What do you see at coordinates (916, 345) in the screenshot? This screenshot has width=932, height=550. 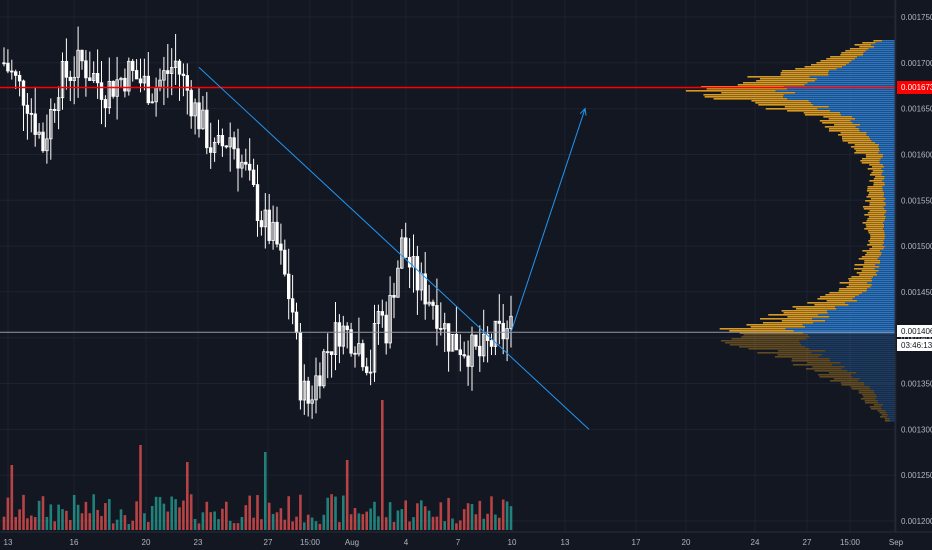 I see `countdown-label: 03:46:13` at bounding box center [916, 345].